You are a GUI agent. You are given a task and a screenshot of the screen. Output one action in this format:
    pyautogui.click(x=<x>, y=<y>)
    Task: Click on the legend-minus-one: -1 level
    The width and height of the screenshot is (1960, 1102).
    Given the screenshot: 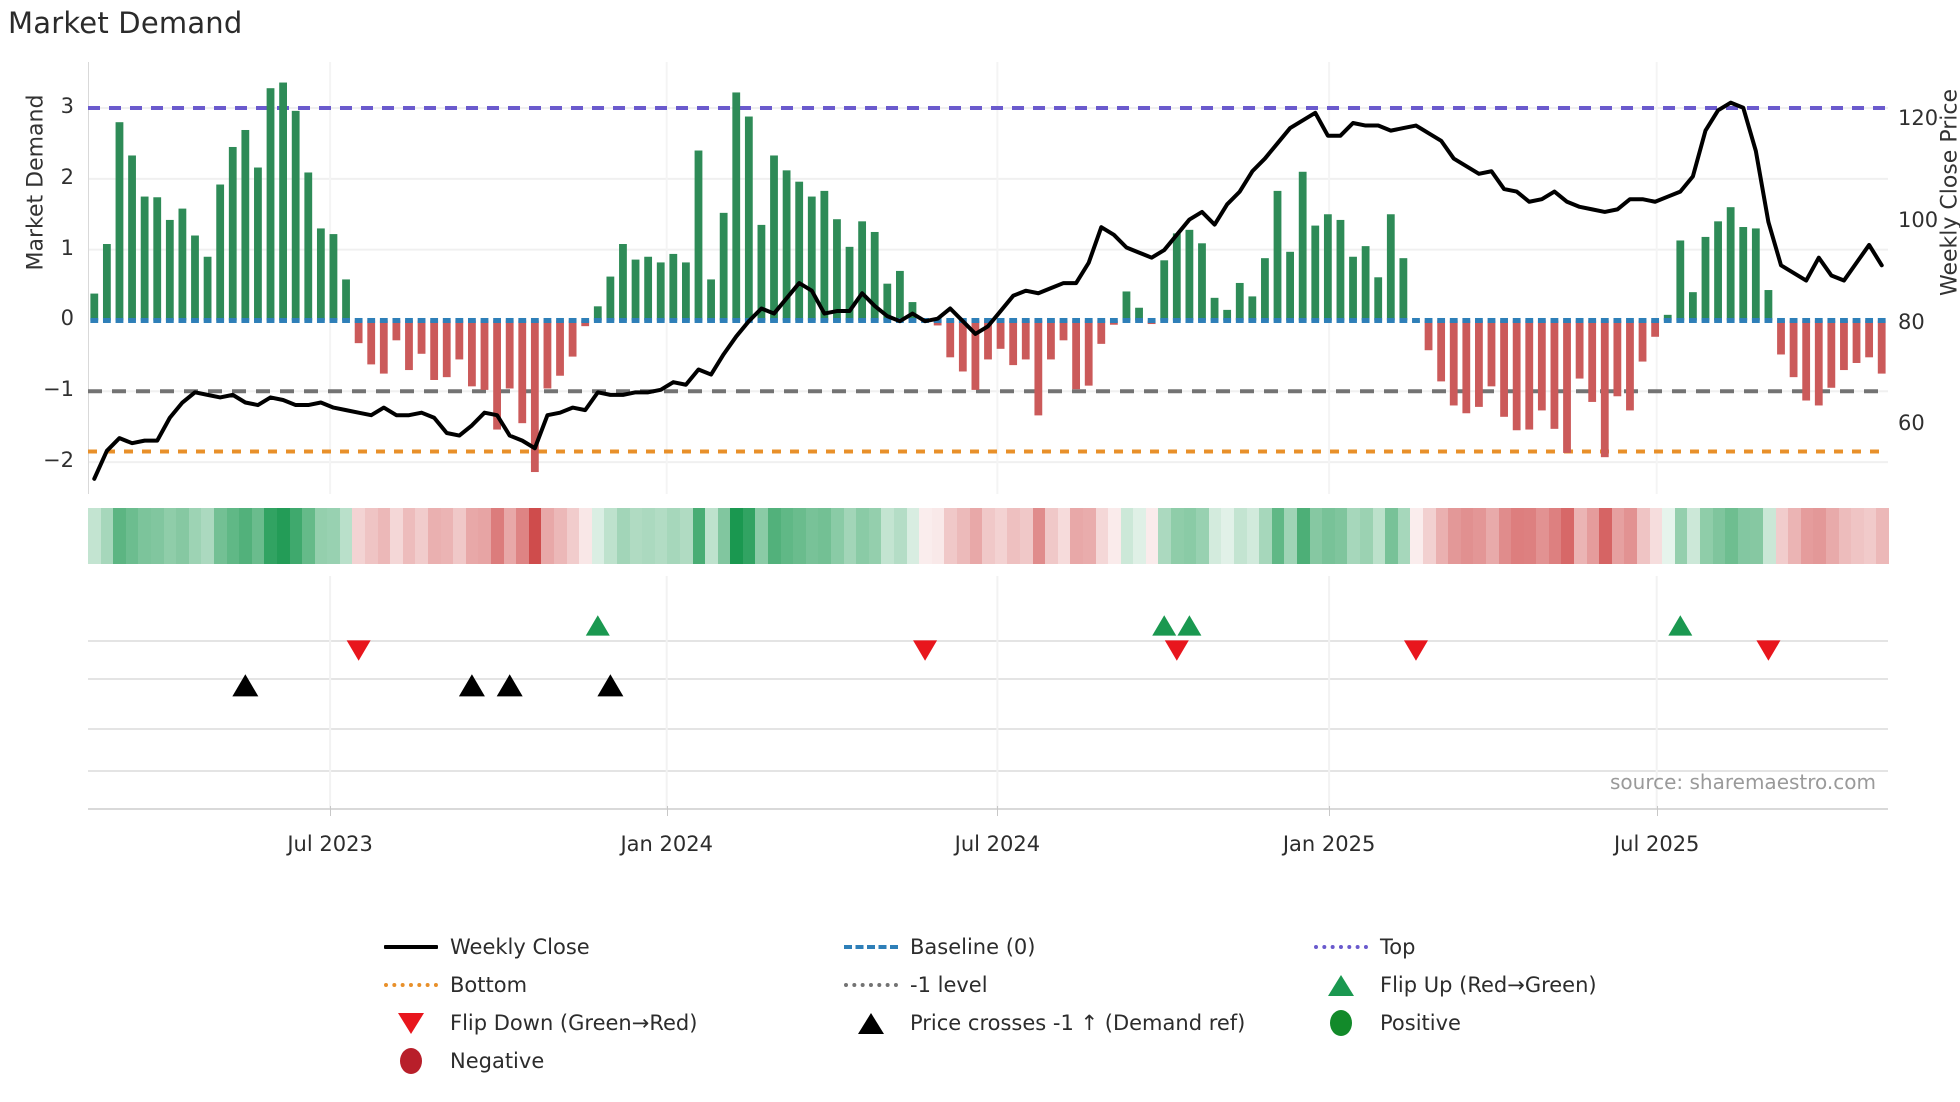 What is the action you would take?
    pyautogui.click(x=1075, y=985)
    